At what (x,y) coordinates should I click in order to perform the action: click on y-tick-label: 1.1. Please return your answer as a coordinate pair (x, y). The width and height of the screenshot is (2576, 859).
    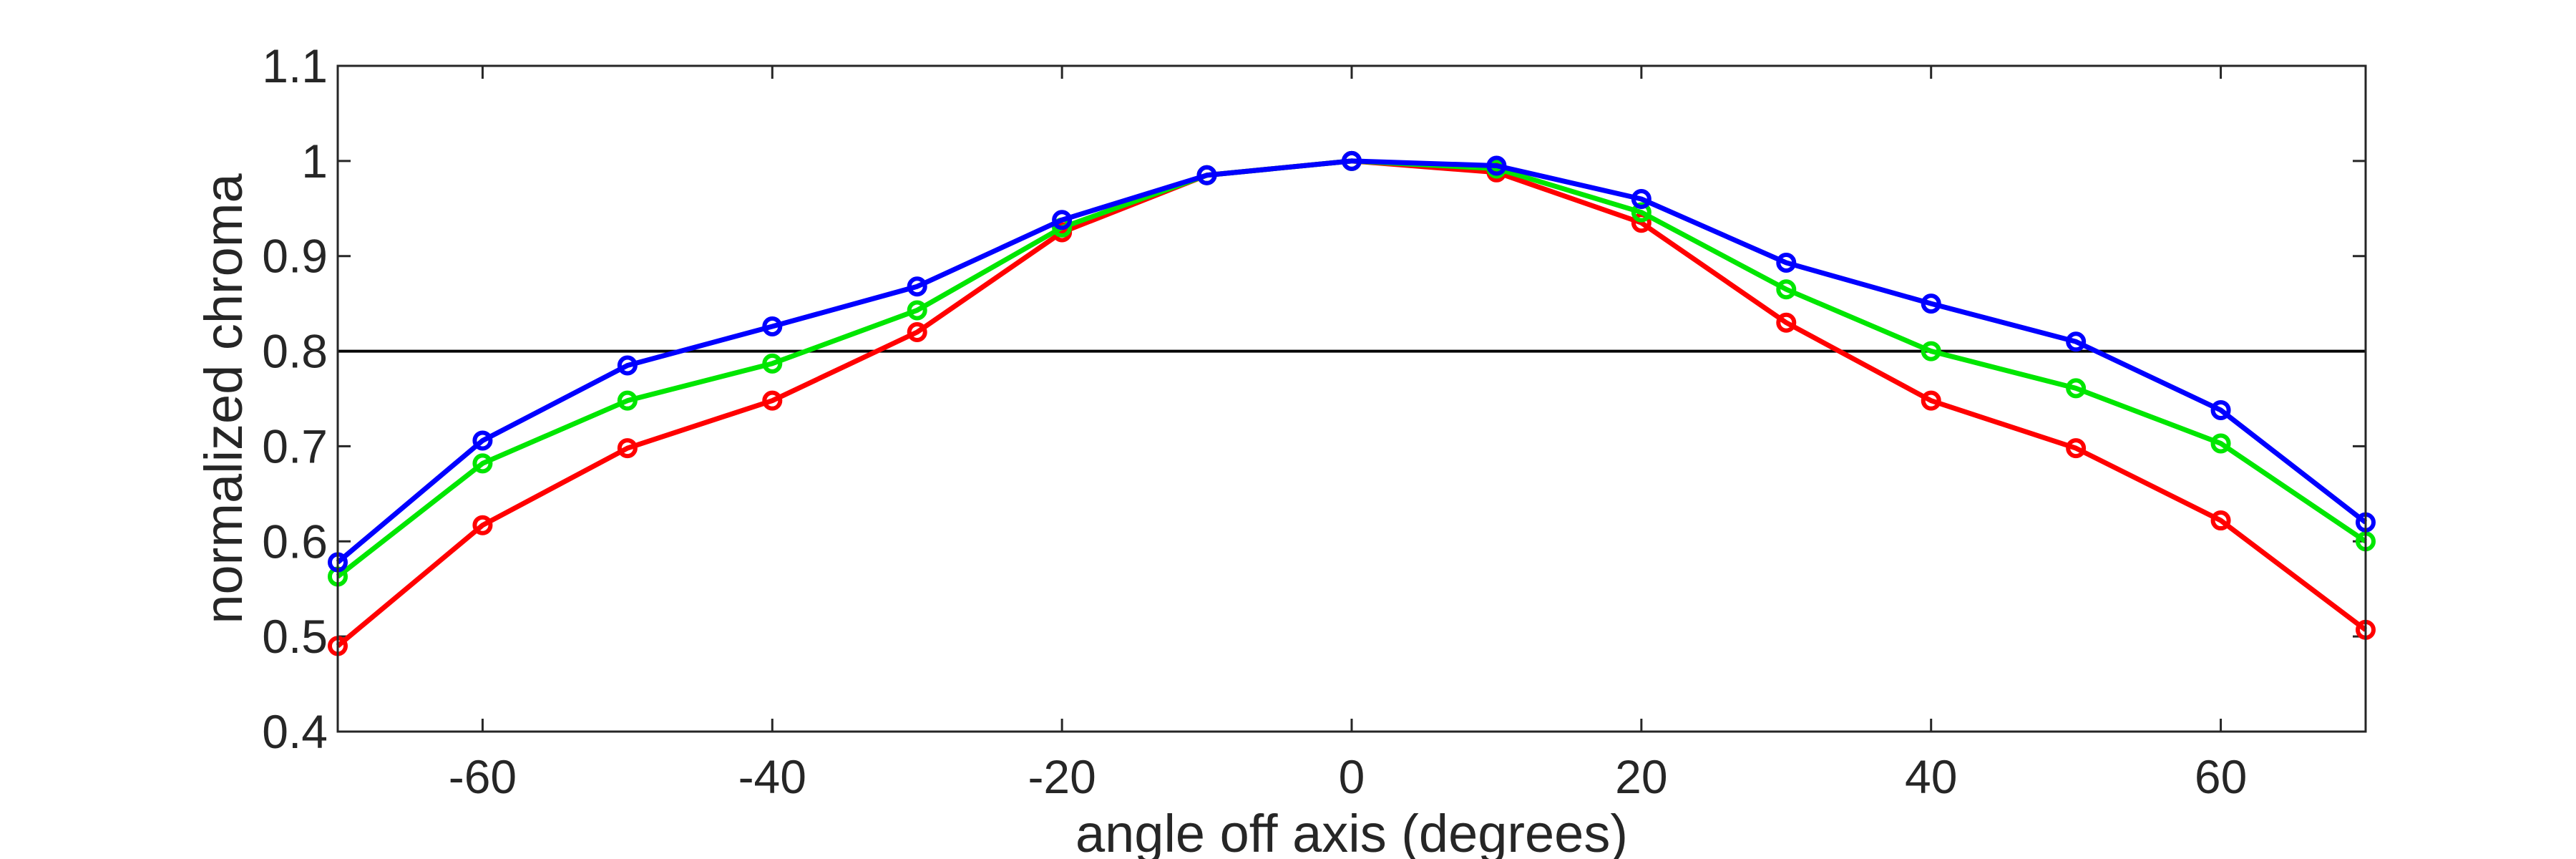
    Looking at the image, I should click on (295, 65).